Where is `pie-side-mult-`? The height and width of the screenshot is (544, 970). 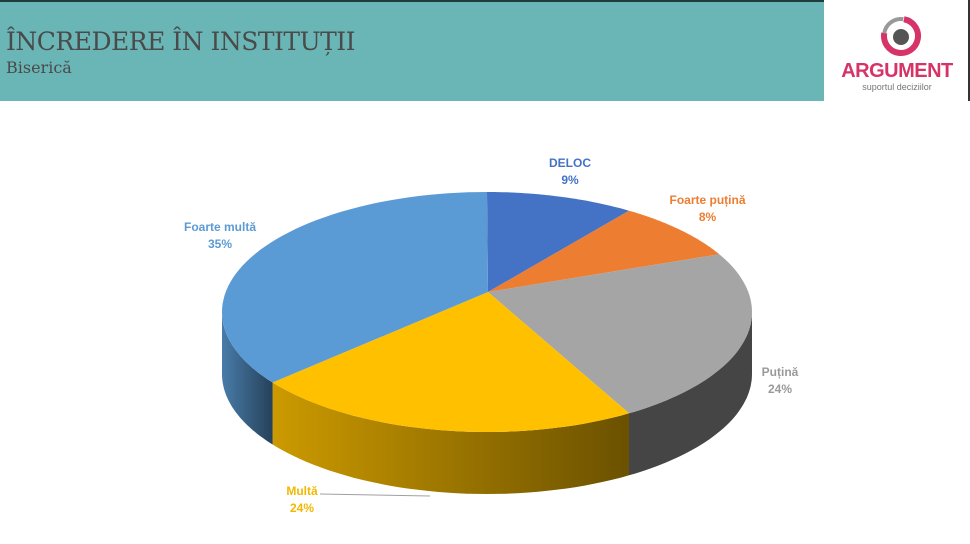 pie-side-mult- is located at coordinates (450, 438).